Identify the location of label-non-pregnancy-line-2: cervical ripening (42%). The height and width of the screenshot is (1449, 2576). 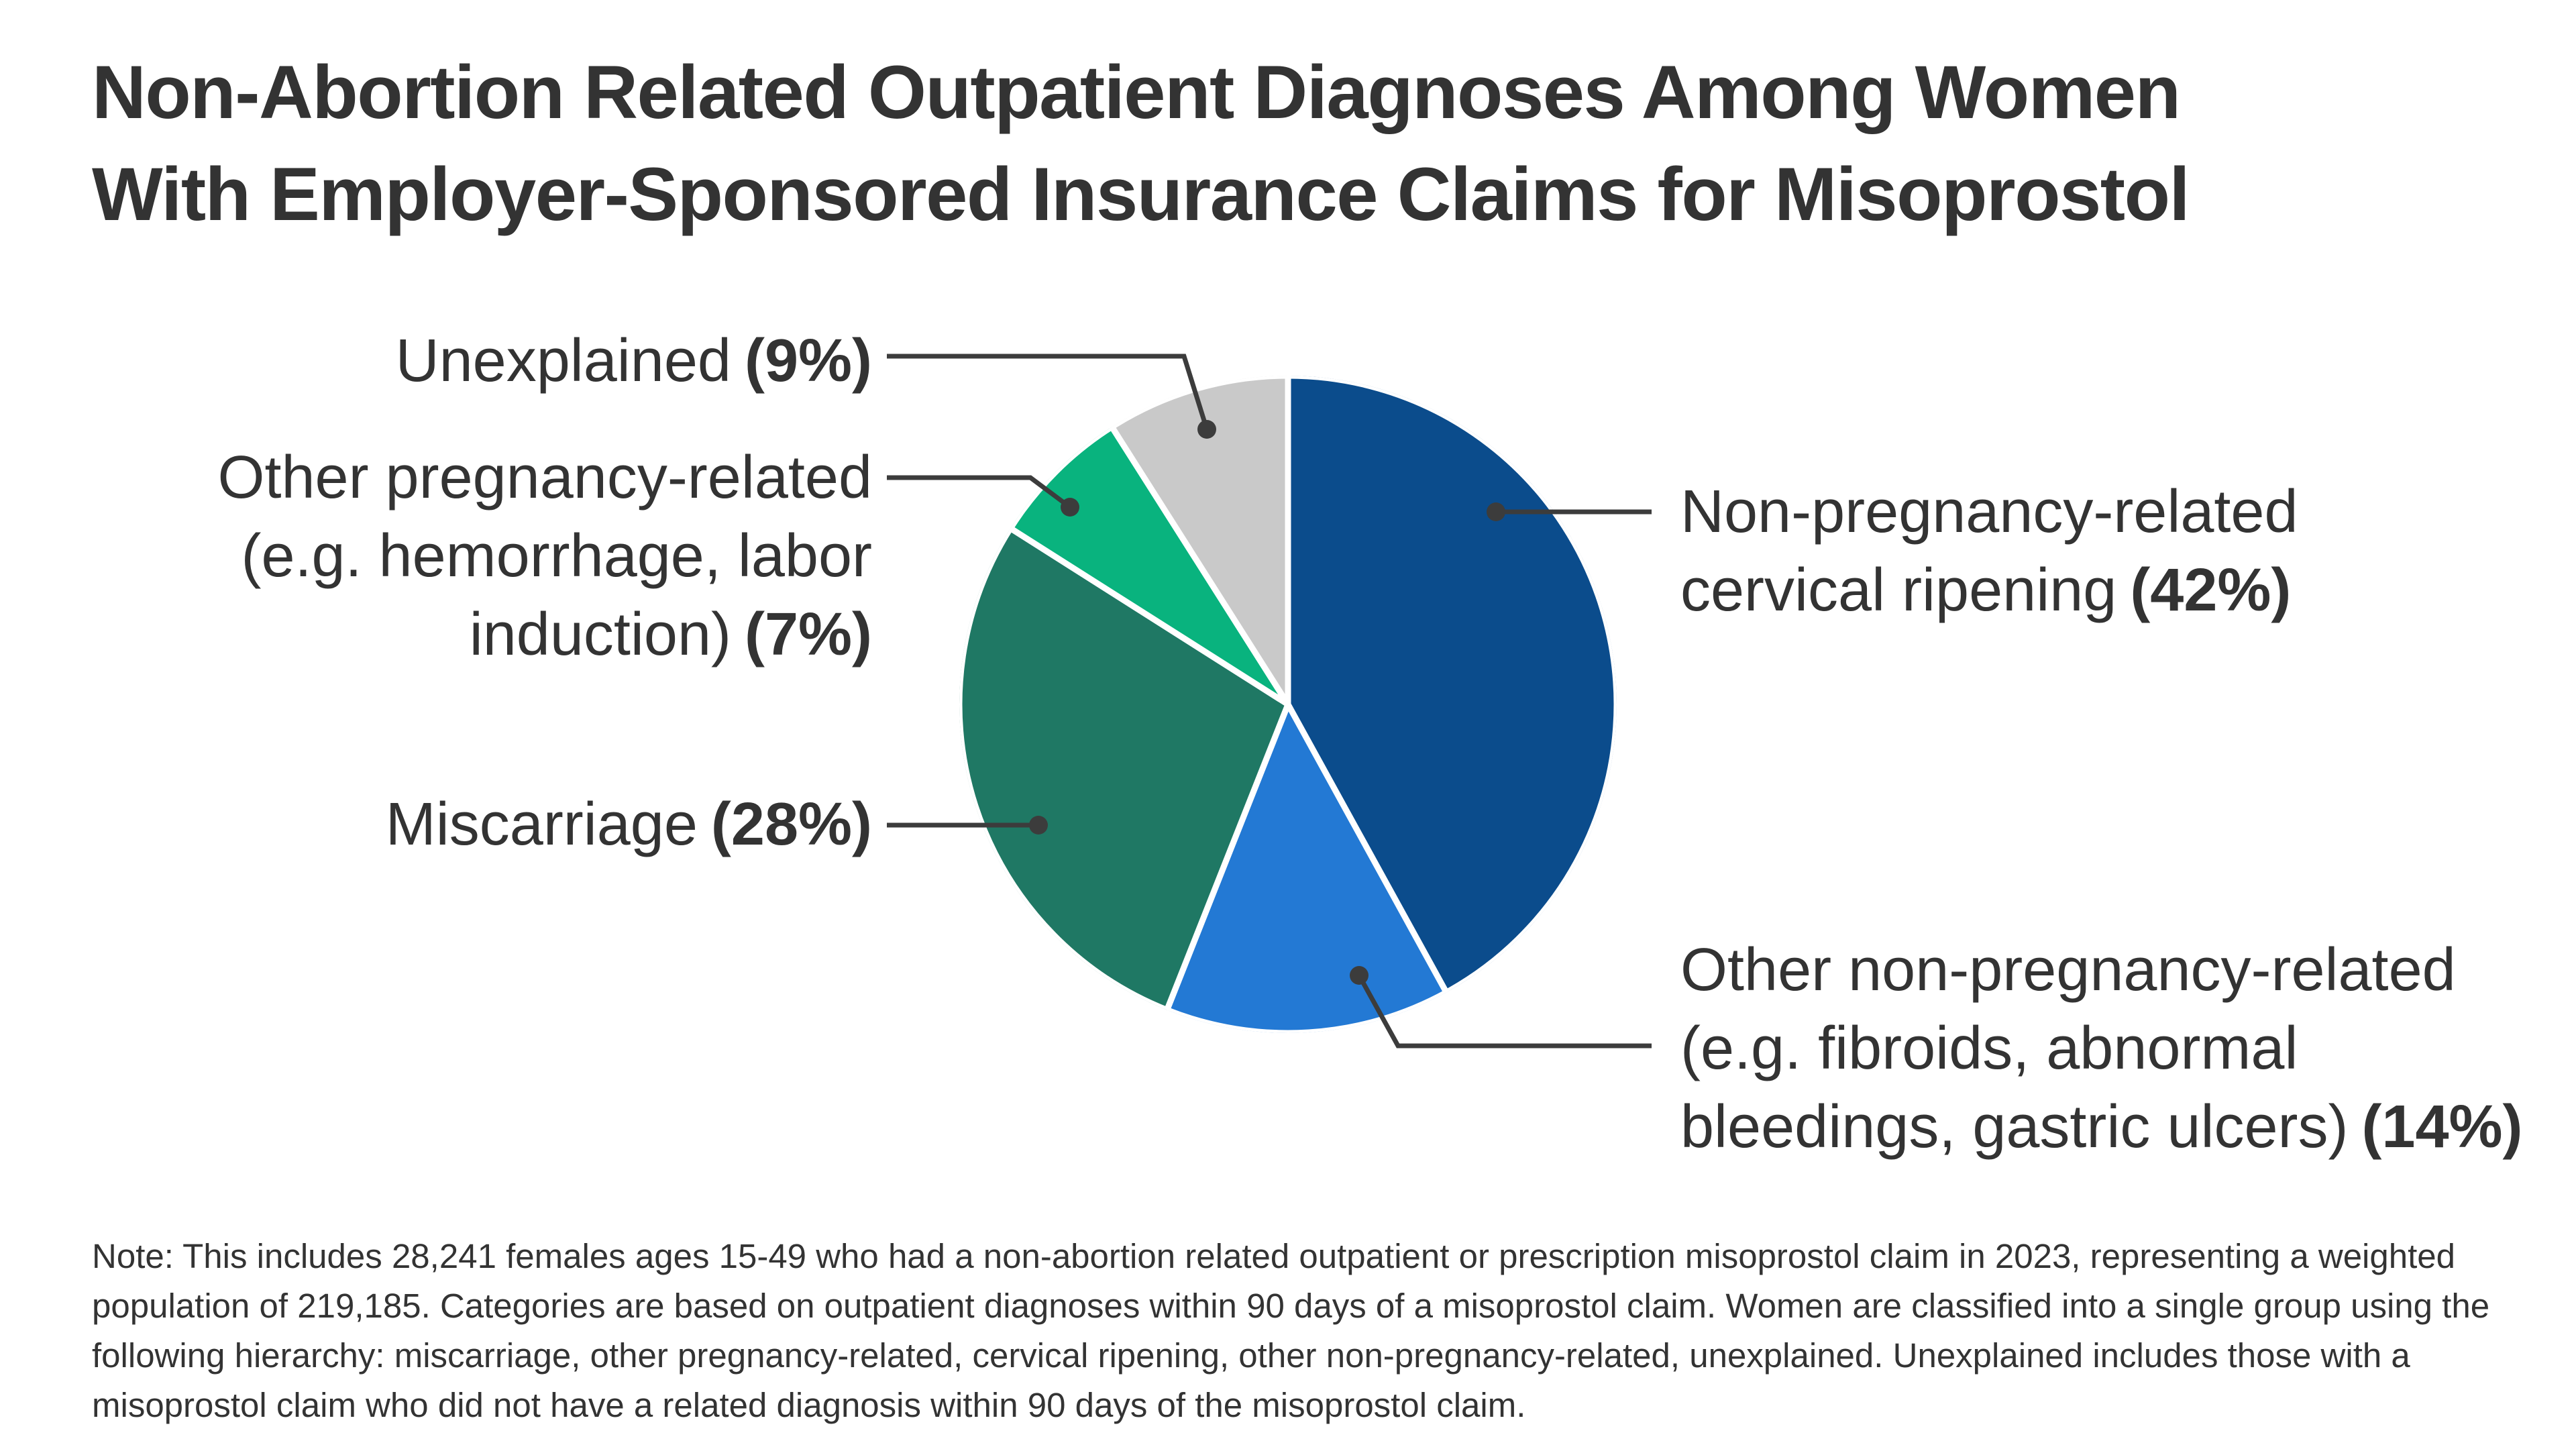
(1986, 590).